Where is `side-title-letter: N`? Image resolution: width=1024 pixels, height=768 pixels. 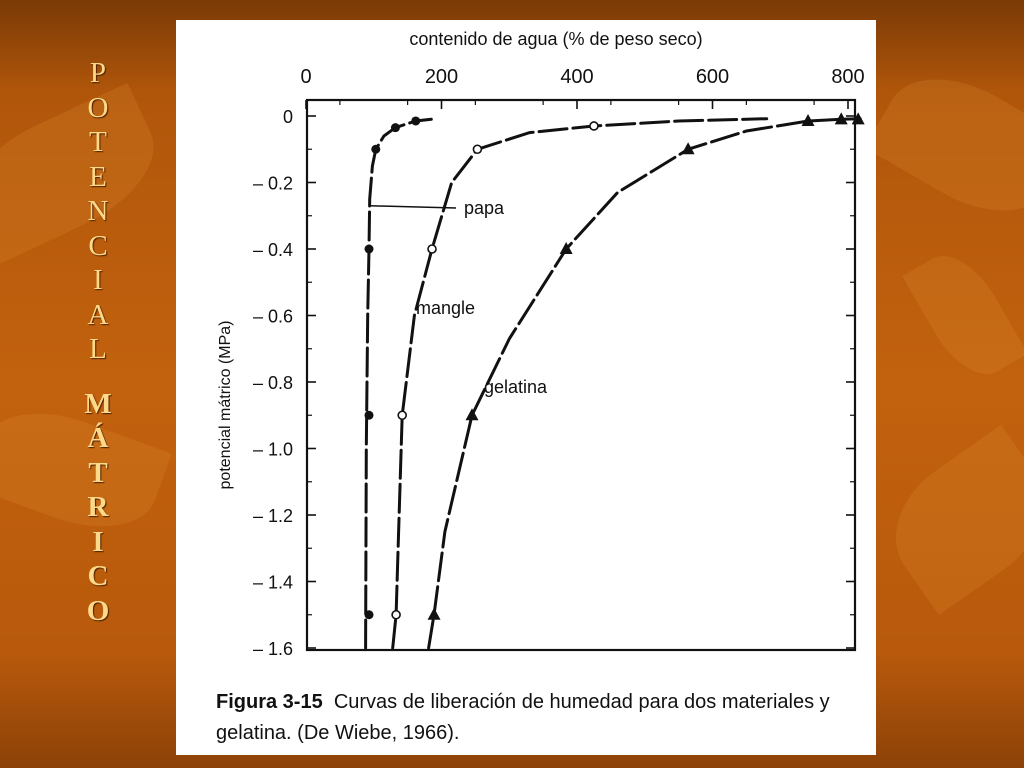 side-title-letter: N is located at coordinates (98, 211).